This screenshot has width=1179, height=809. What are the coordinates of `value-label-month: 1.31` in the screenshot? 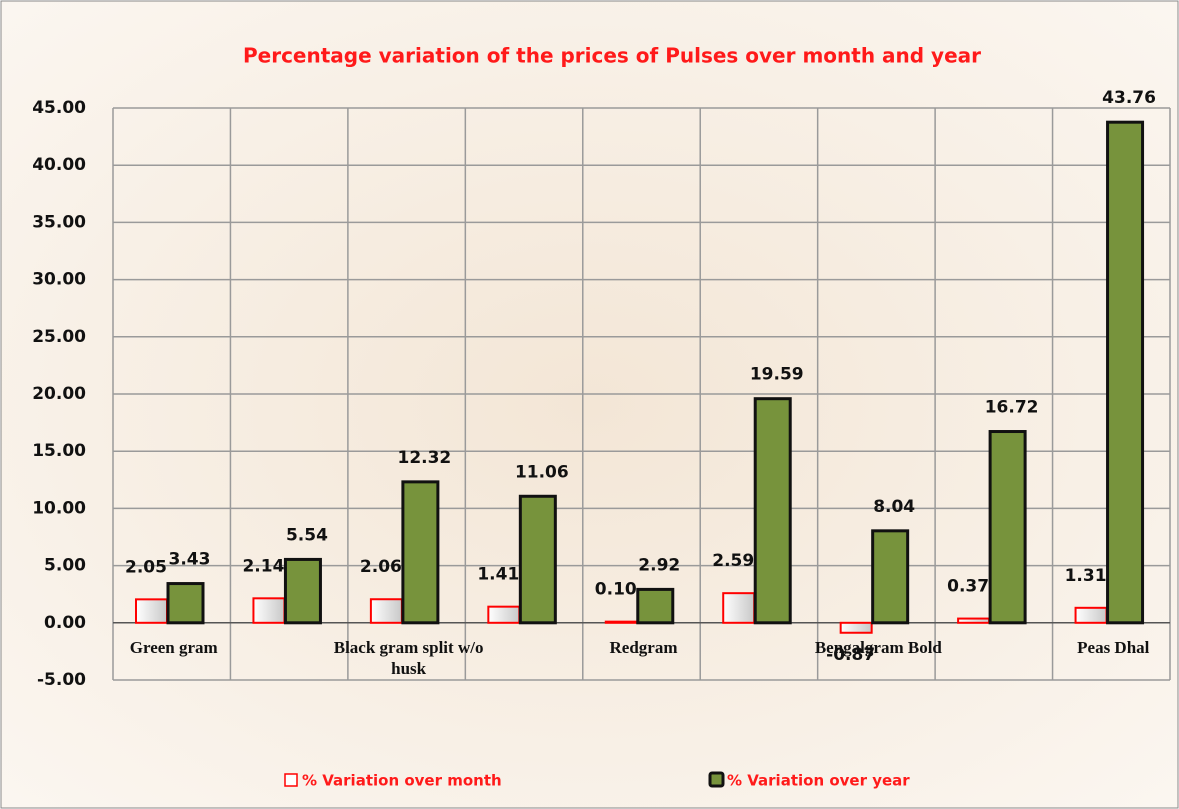 It's located at (1086, 576).